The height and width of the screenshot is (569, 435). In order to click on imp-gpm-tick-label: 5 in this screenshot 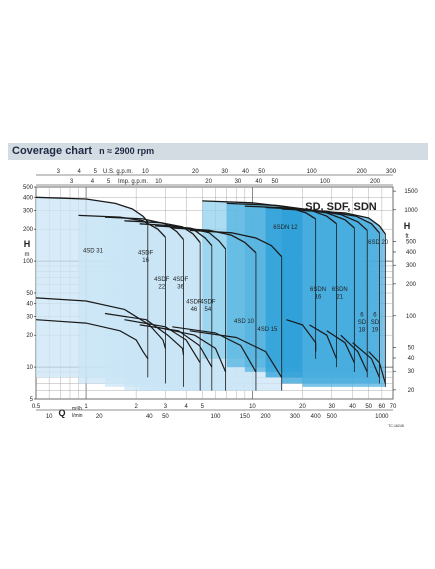, I will do `click(109, 182)`.